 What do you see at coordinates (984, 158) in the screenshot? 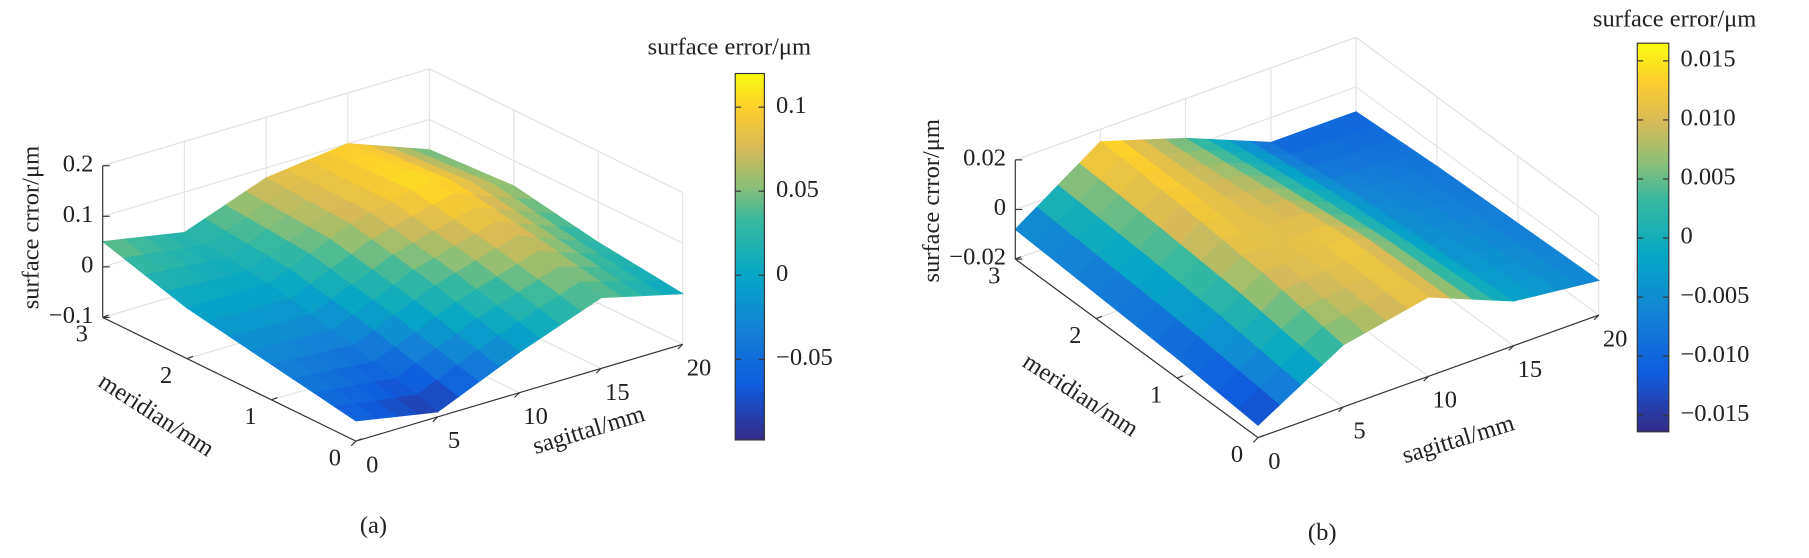
I see `z-tick-label: 0.02` at bounding box center [984, 158].